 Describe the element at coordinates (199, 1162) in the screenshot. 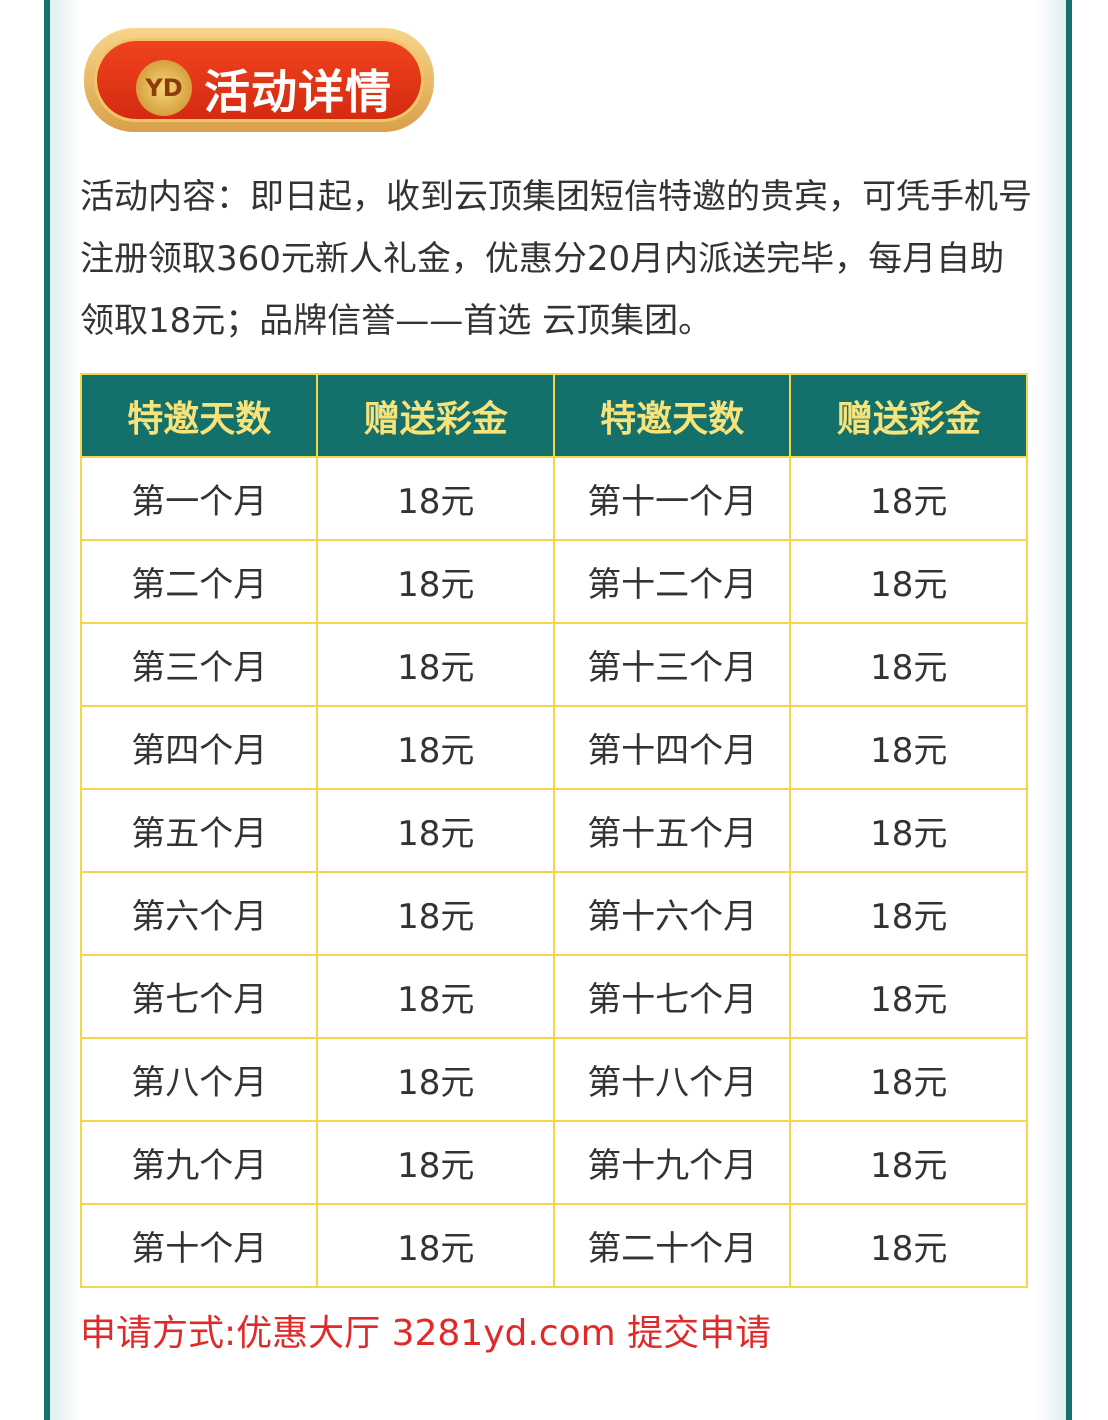

I see `month-cell: 第九个月` at that location.